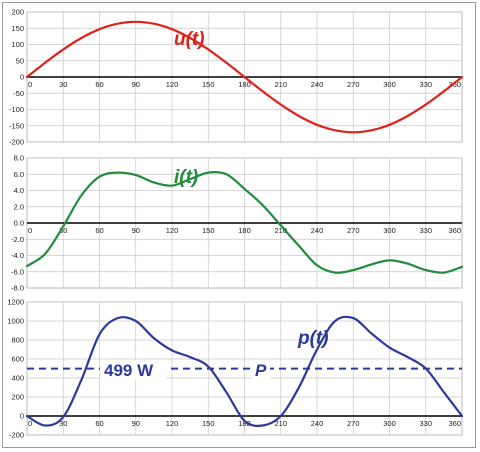  What do you see at coordinates (389, 84) in the screenshot?
I see `x-tick-label-u: 300` at bounding box center [389, 84].